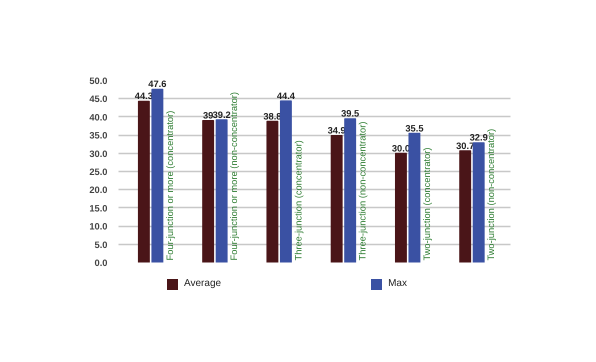  I want to click on x-tick-label: Three-junction (concentrator), so click(298, 200).